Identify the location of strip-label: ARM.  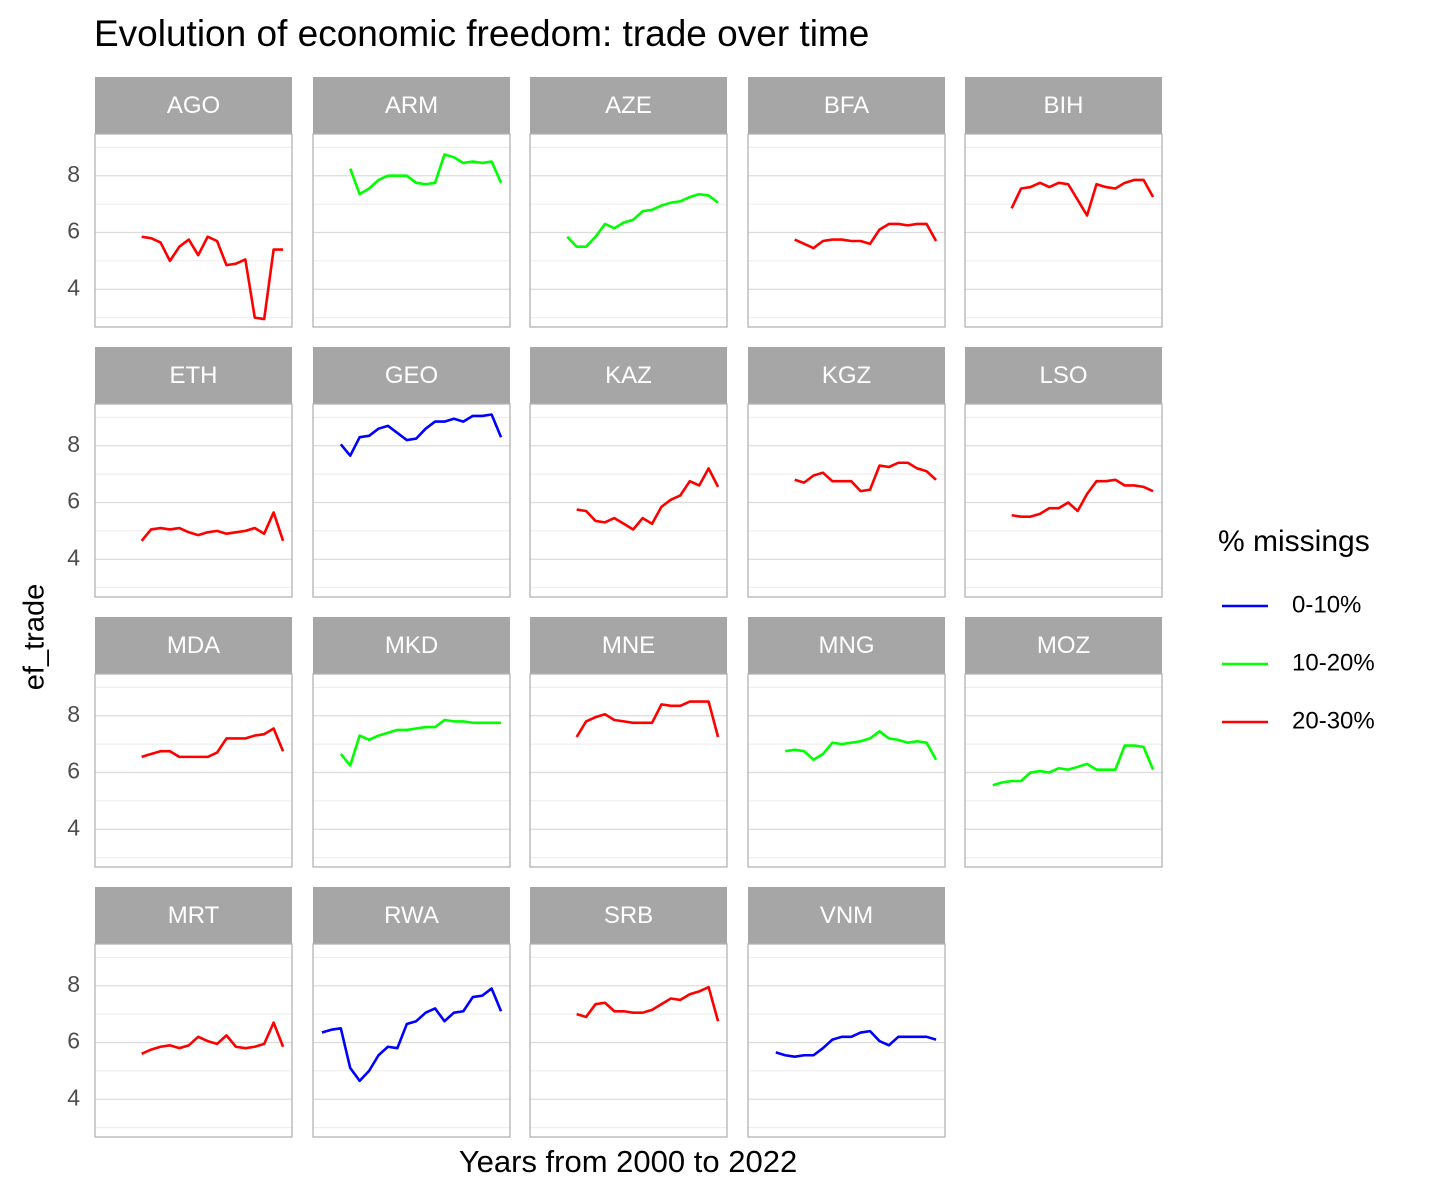
(411, 105).